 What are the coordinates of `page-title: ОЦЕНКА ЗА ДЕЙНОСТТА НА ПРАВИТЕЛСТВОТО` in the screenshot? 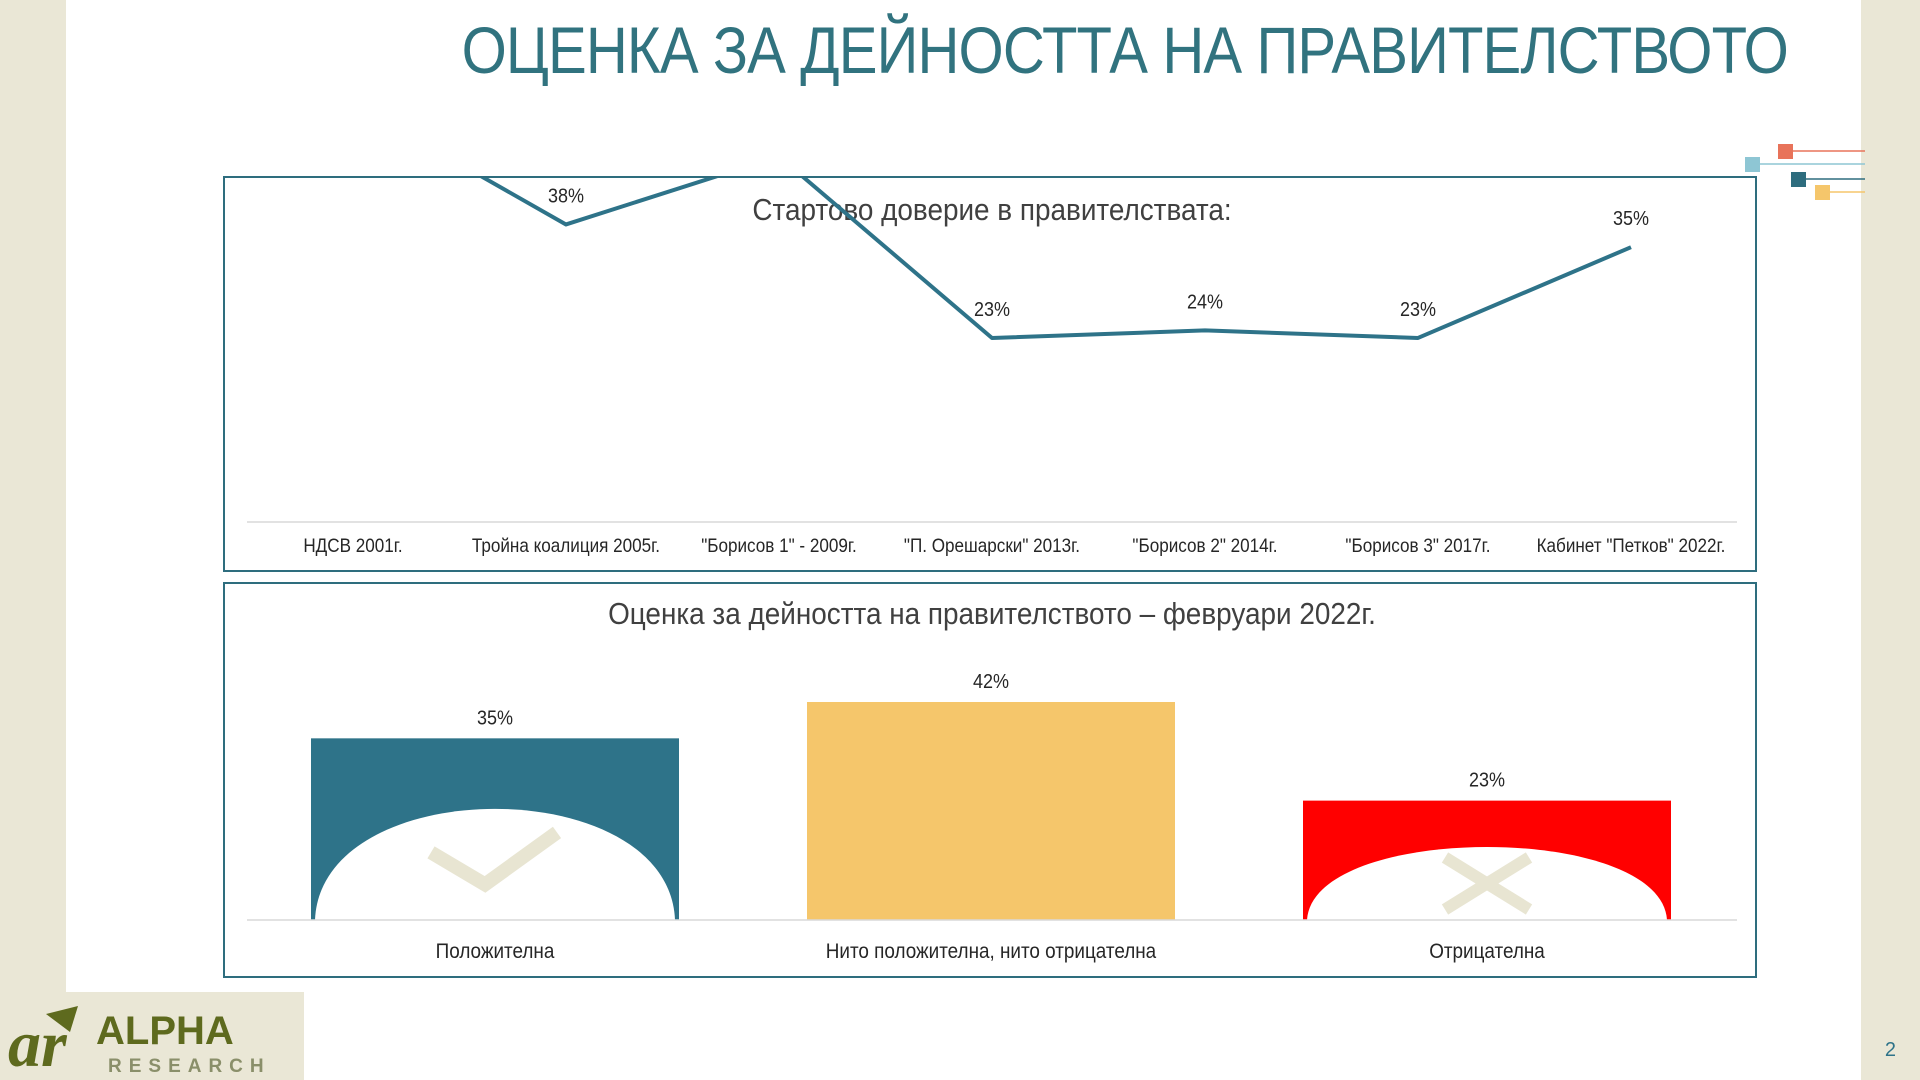 It's located at (1125, 50).